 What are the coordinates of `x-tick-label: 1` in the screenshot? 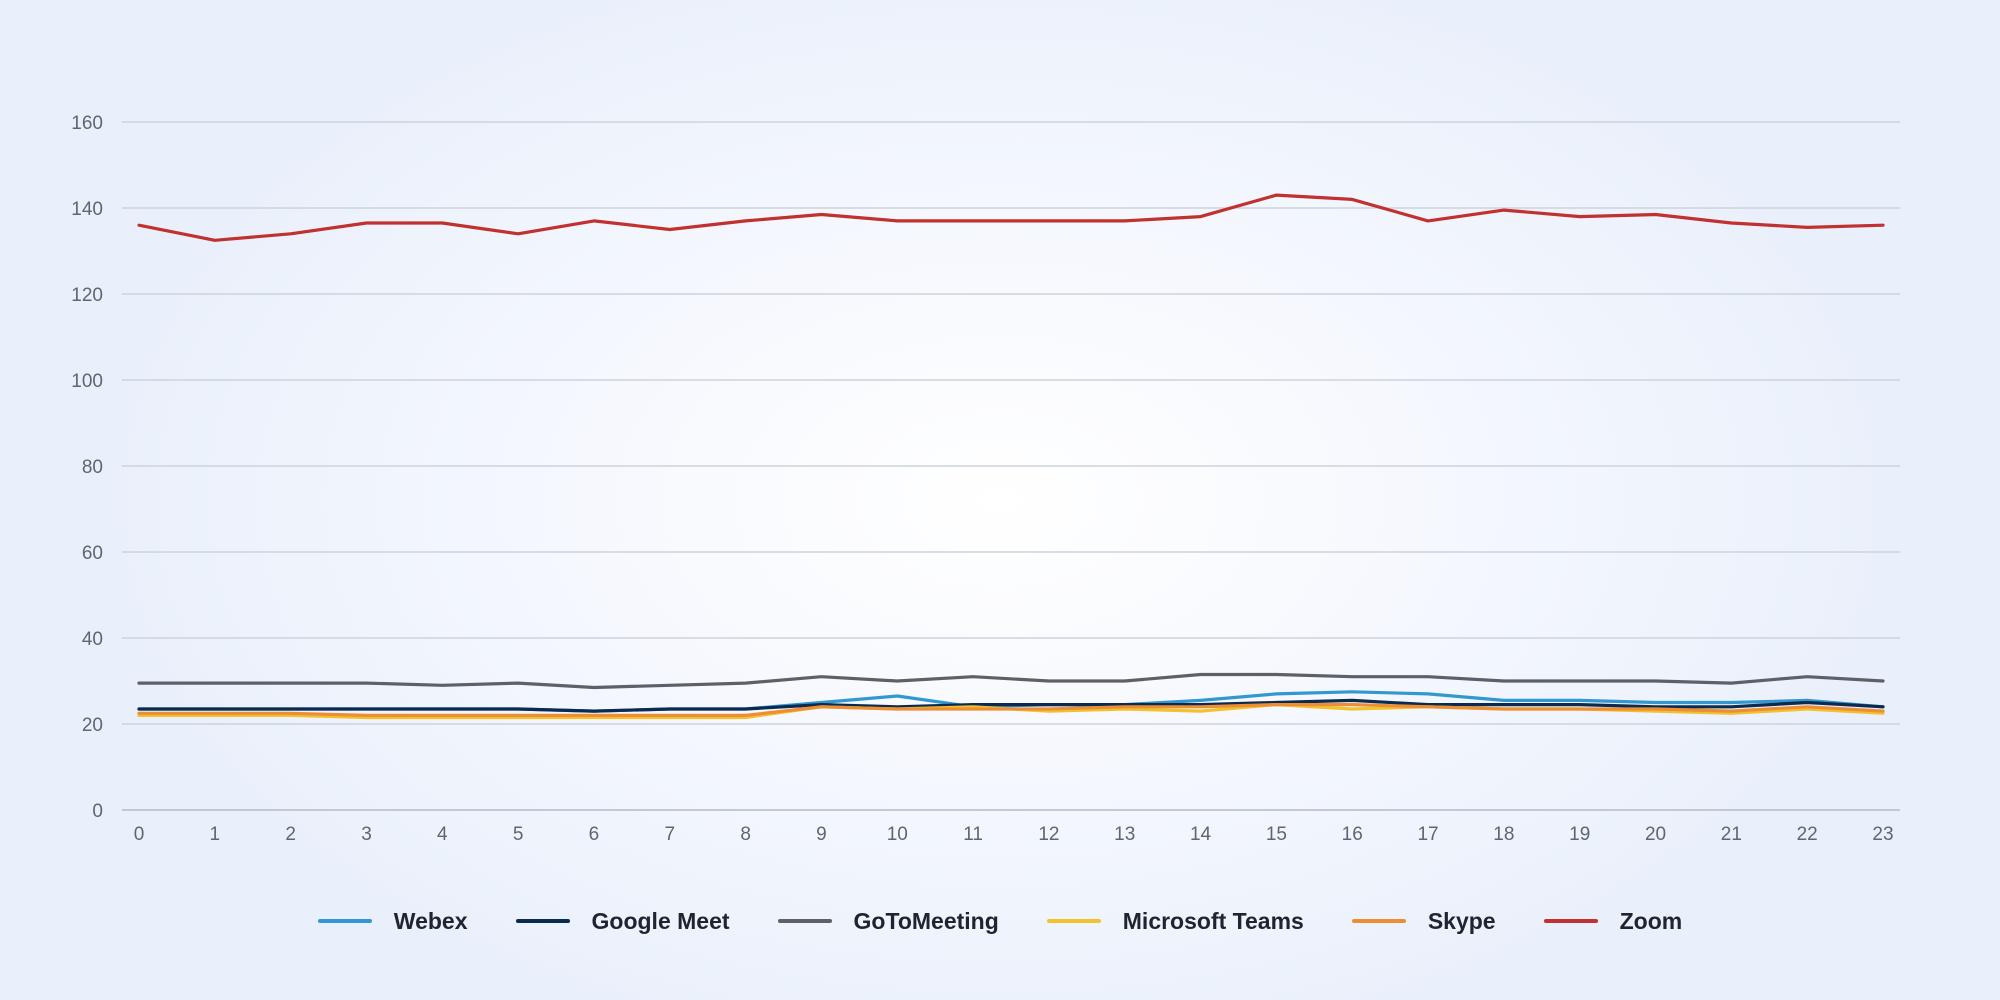 It's located at (215, 834).